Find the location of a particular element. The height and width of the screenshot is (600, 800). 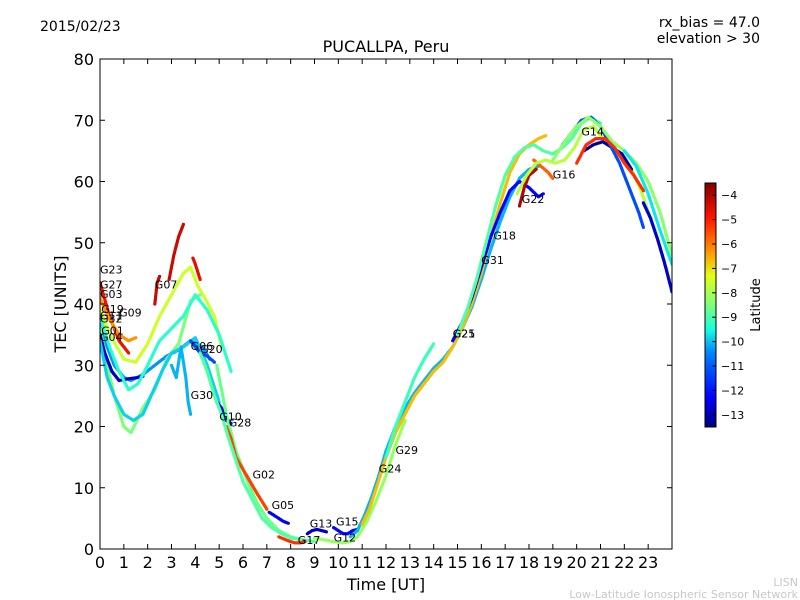

satellite-label: G15 is located at coordinates (347, 522).